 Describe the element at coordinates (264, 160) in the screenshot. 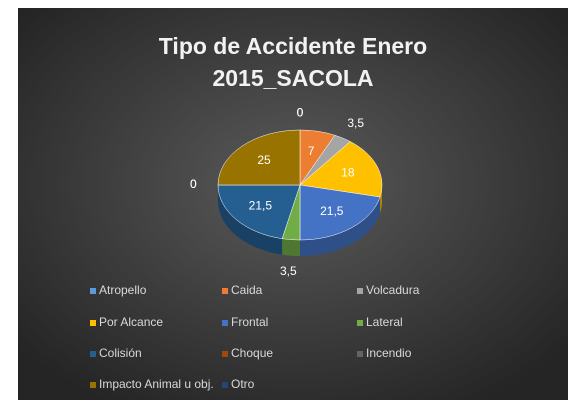

I see `data-label: 25` at that location.